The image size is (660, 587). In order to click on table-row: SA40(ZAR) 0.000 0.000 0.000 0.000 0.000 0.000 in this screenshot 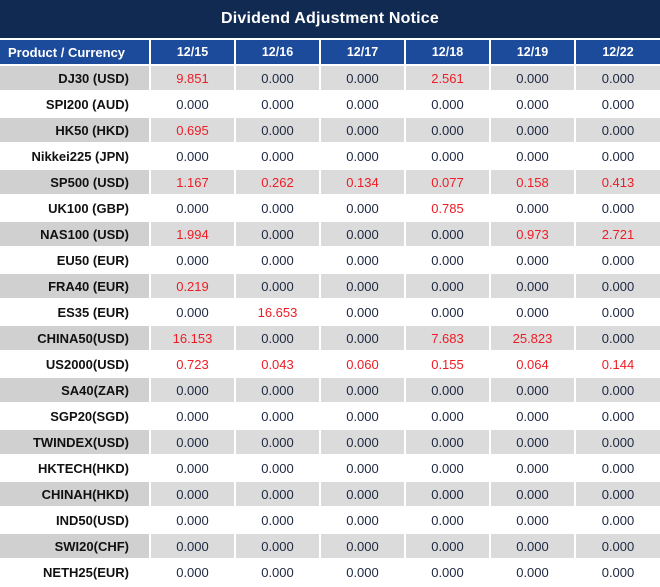, I will do `click(330, 390)`.